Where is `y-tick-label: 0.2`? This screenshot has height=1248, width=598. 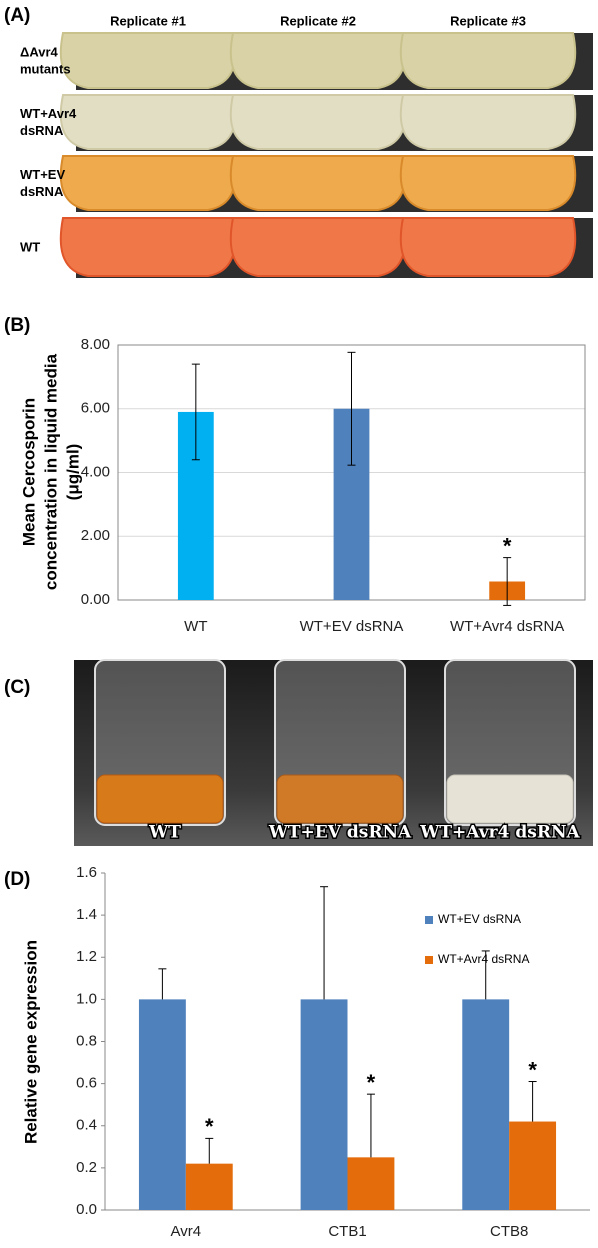 y-tick-label: 0.2 is located at coordinates (86, 1167).